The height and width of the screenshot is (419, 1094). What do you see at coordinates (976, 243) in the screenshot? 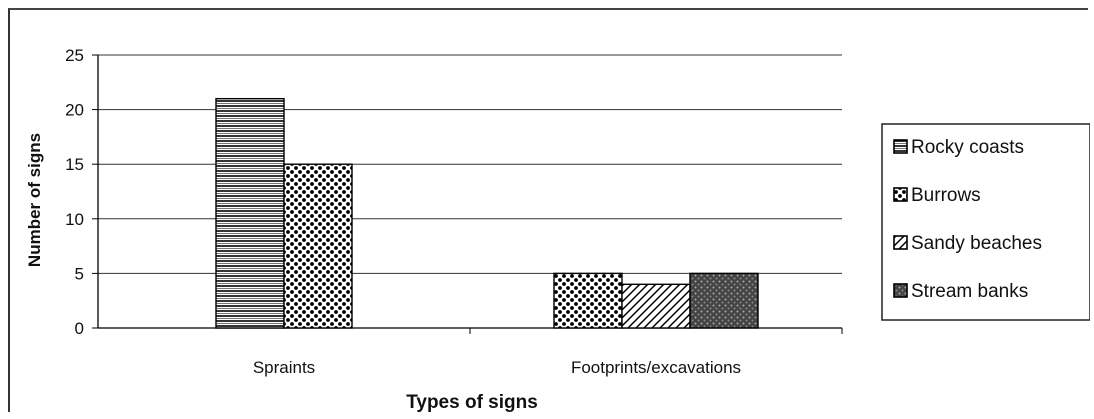
I see `legend-label: Sandy beaches` at bounding box center [976, 243].